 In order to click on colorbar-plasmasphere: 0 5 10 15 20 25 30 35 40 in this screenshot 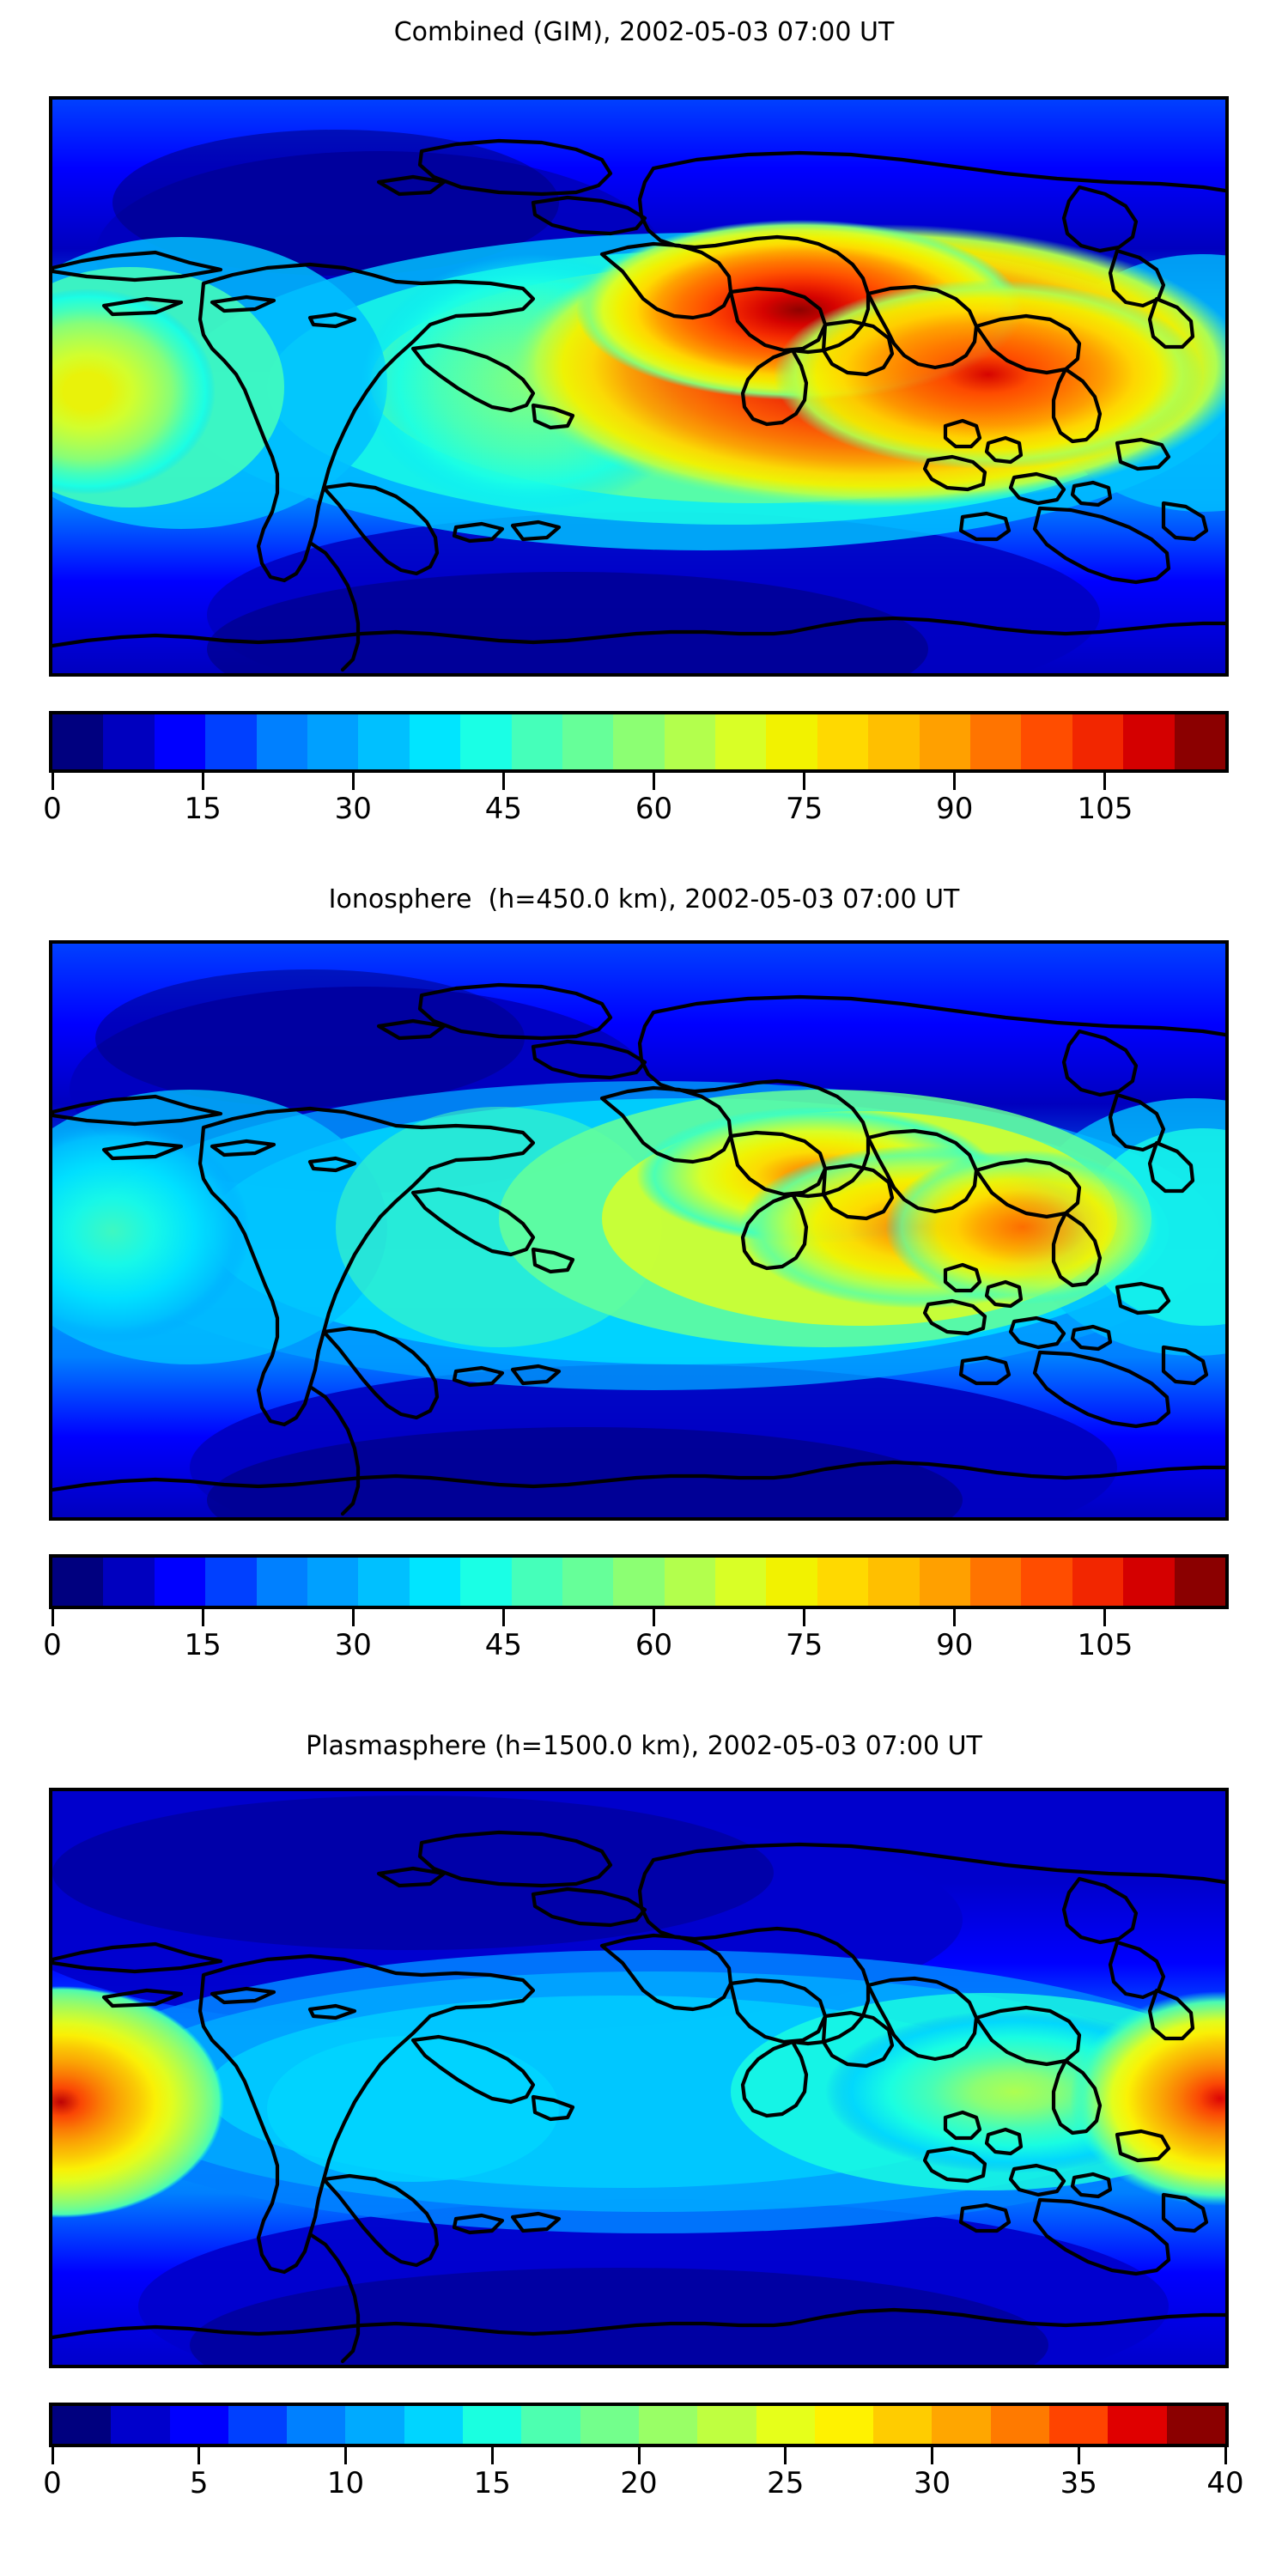, I will do `click(643, 2463)`.